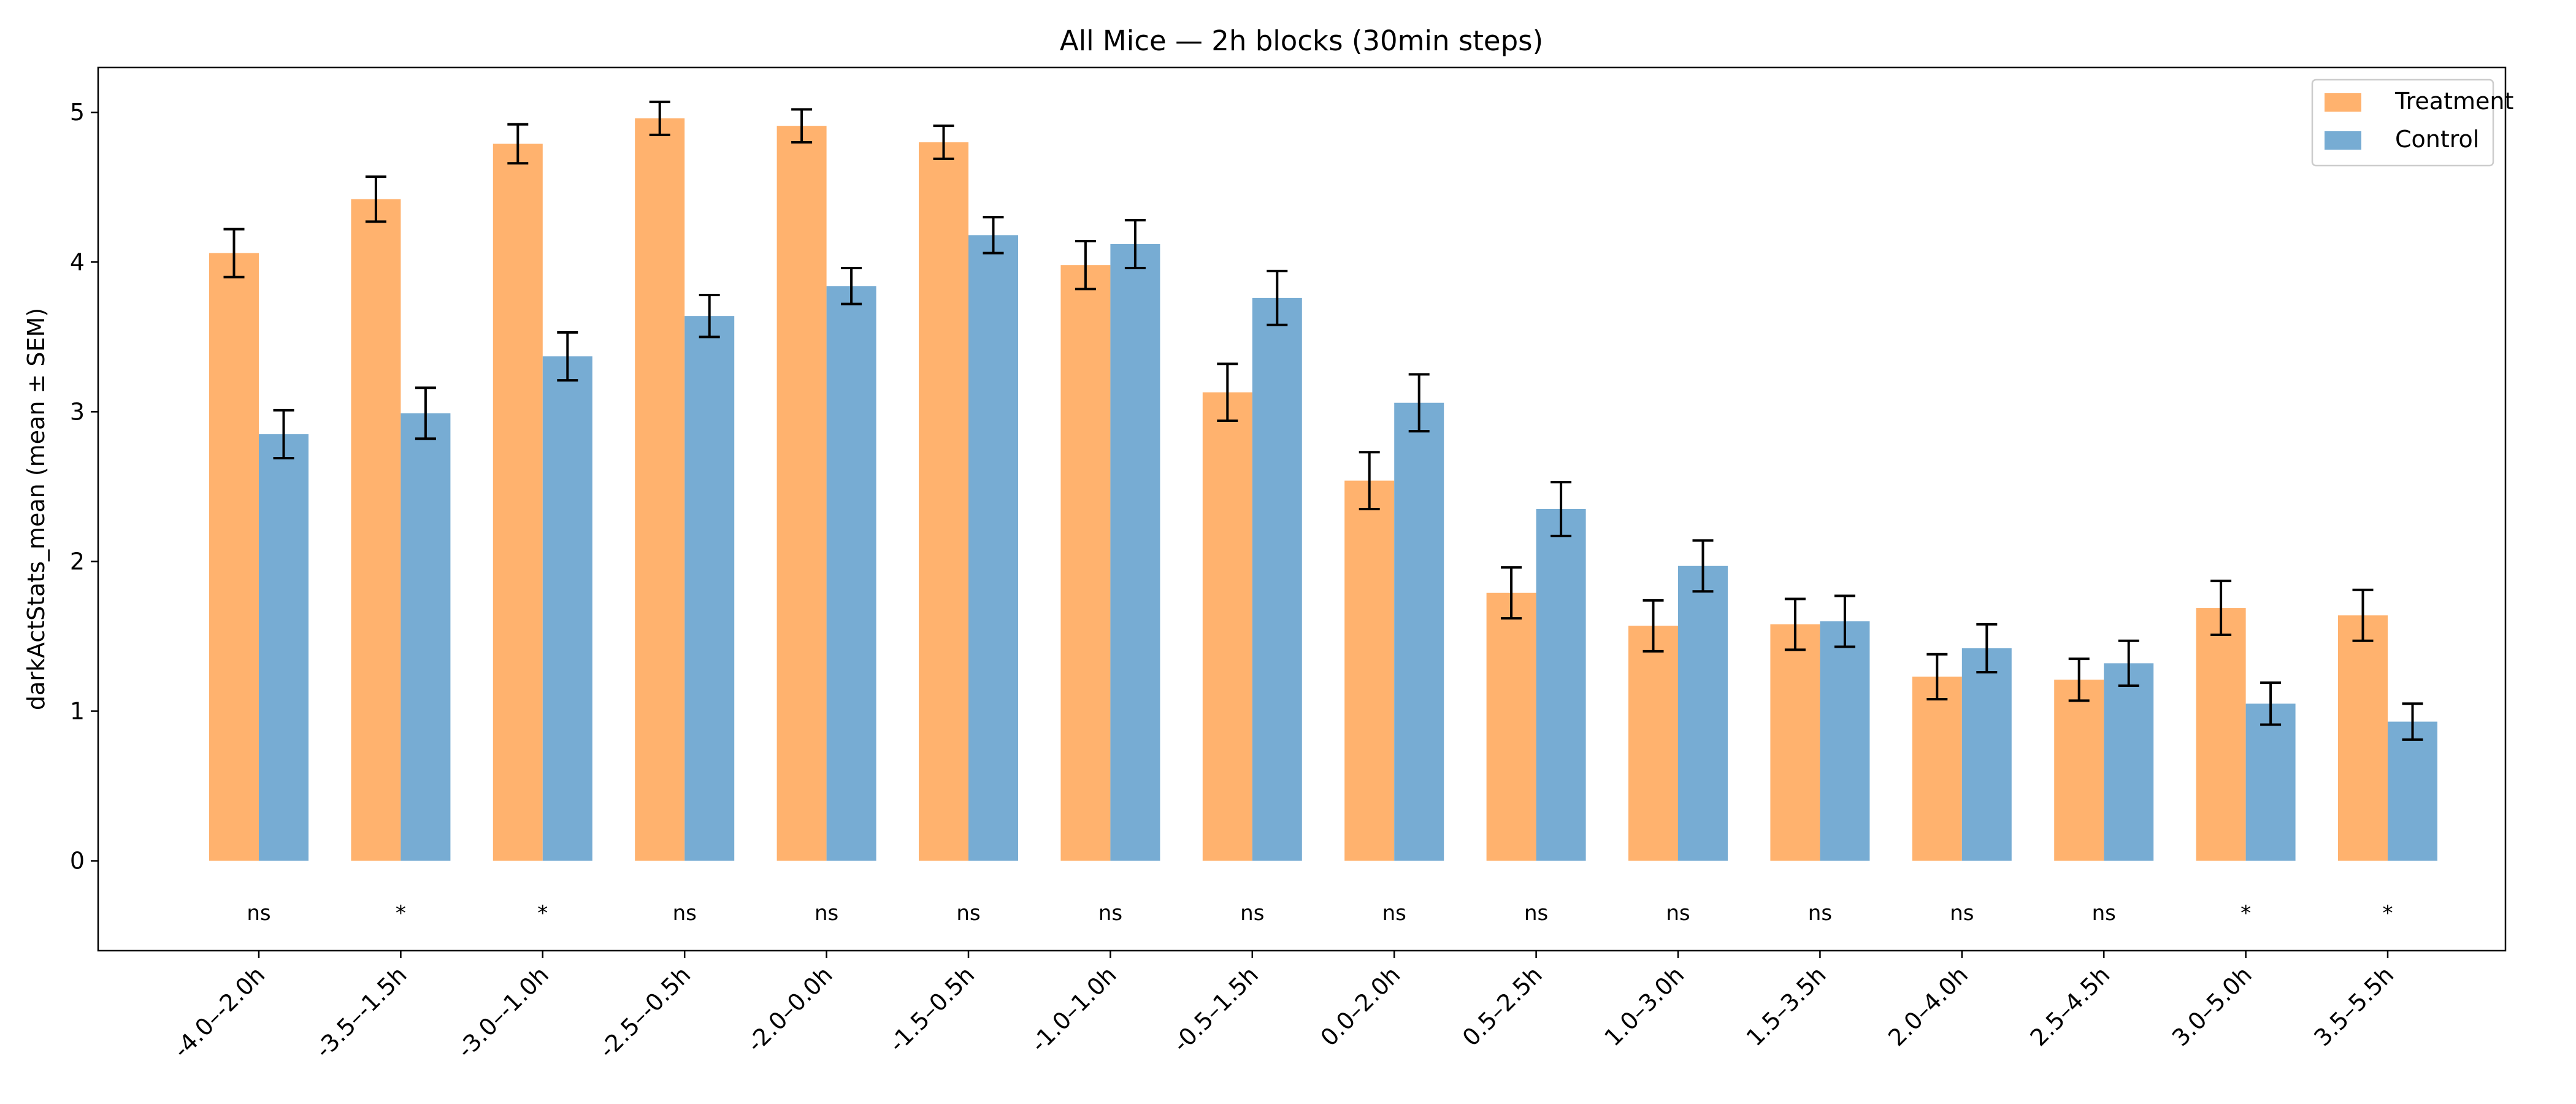  Describe the element at coordinates (1786, 1006) in the screenshot. I see `x-tick-label-11: 1.5–3.5h` at that location.